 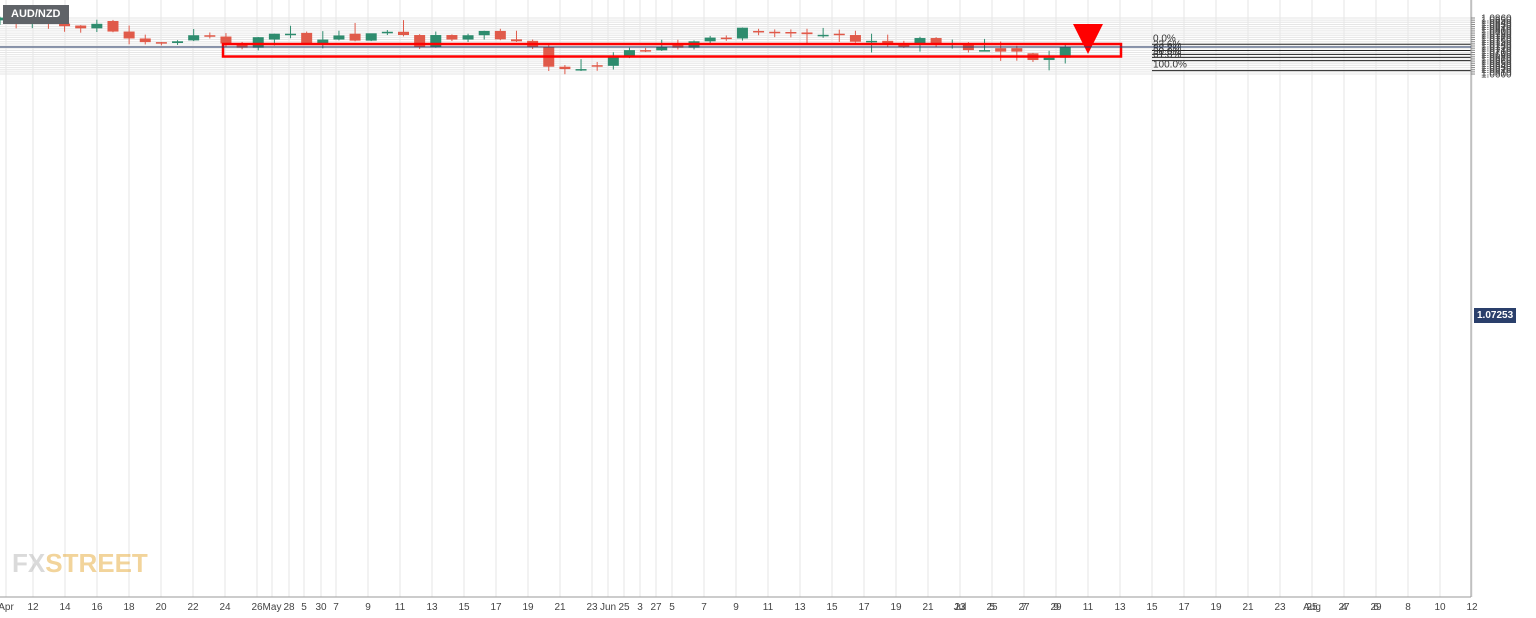 I want to click on x-tick-label: 26, so click(x=257, y=607).